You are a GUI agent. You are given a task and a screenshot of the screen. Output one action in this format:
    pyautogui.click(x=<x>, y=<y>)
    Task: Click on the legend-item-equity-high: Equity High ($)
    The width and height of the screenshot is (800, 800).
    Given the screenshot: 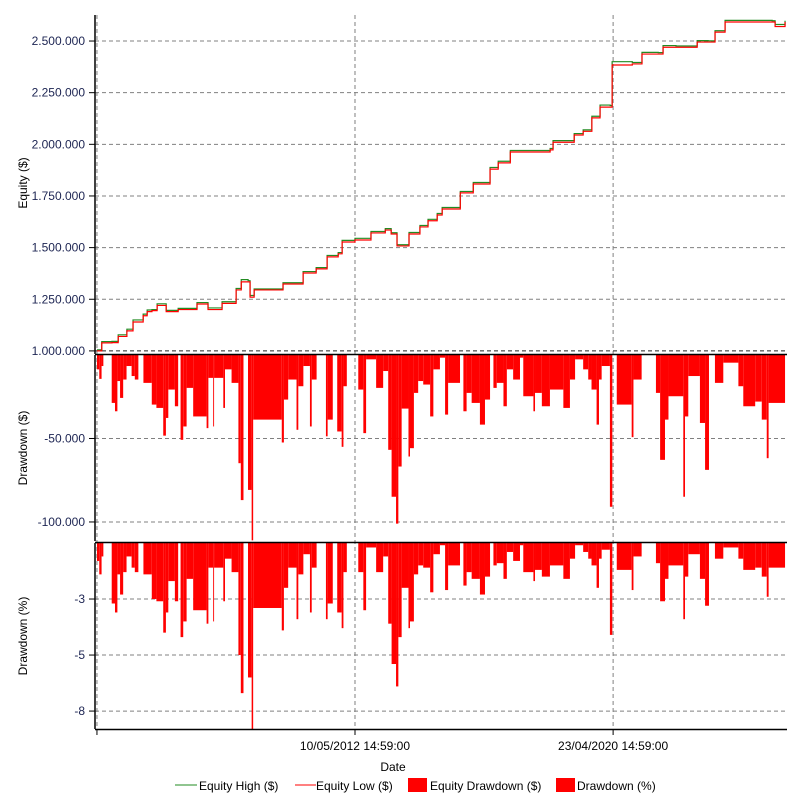 What is the action you would take?
    pyautogui.click(x=226, y=786)
    